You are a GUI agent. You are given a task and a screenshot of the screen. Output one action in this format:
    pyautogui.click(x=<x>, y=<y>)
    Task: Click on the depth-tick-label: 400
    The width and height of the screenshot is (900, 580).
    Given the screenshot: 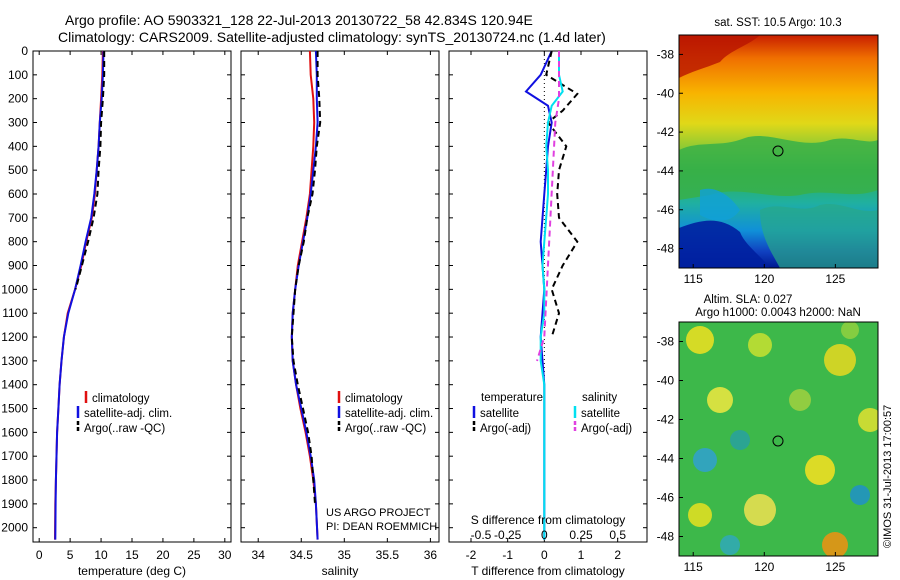 What is the action you would take?
    pyautogui.click(x=18, y=146)
    